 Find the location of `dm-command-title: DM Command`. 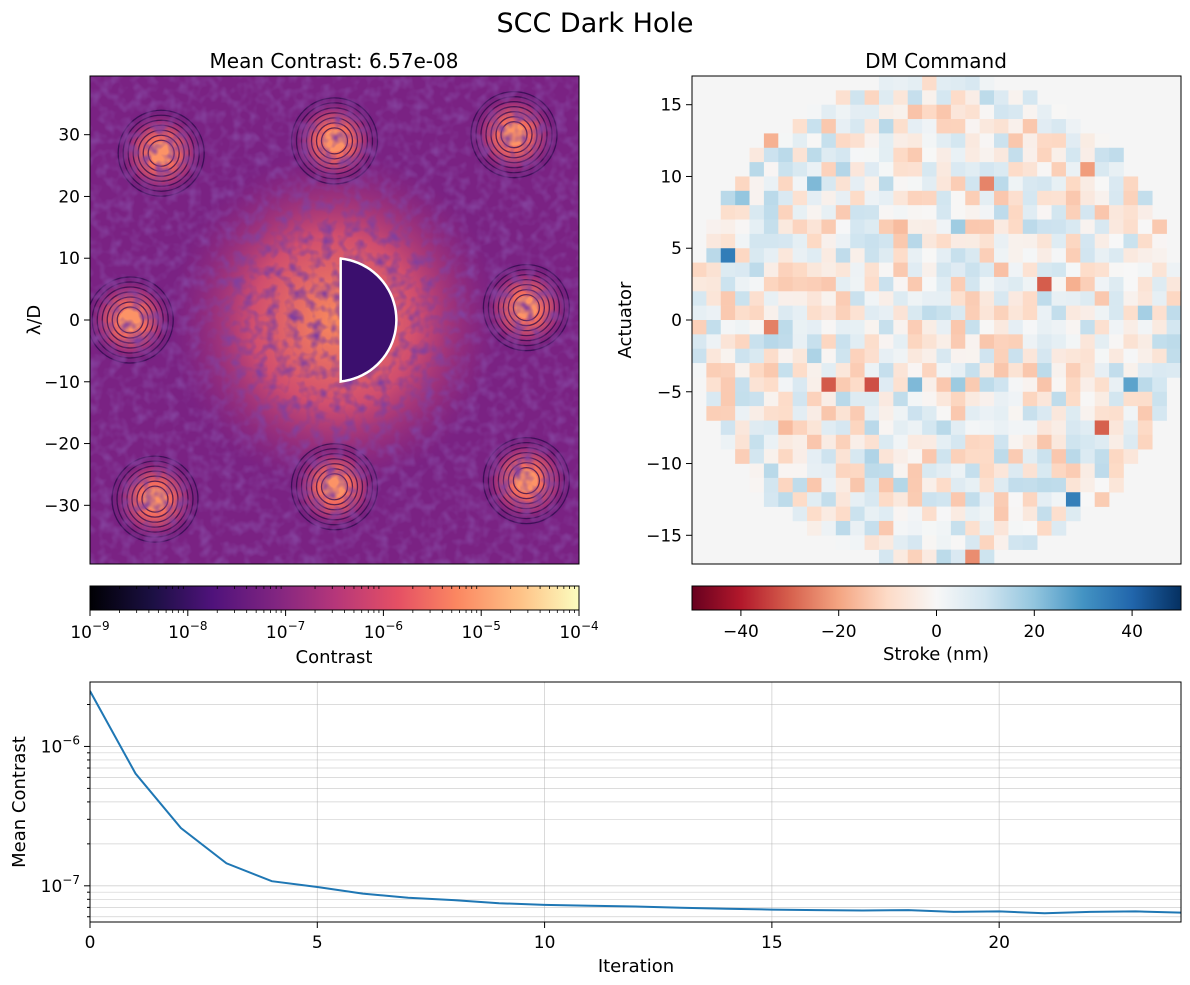

dm-command-title: DM Command is located at coordinates (936, 61).